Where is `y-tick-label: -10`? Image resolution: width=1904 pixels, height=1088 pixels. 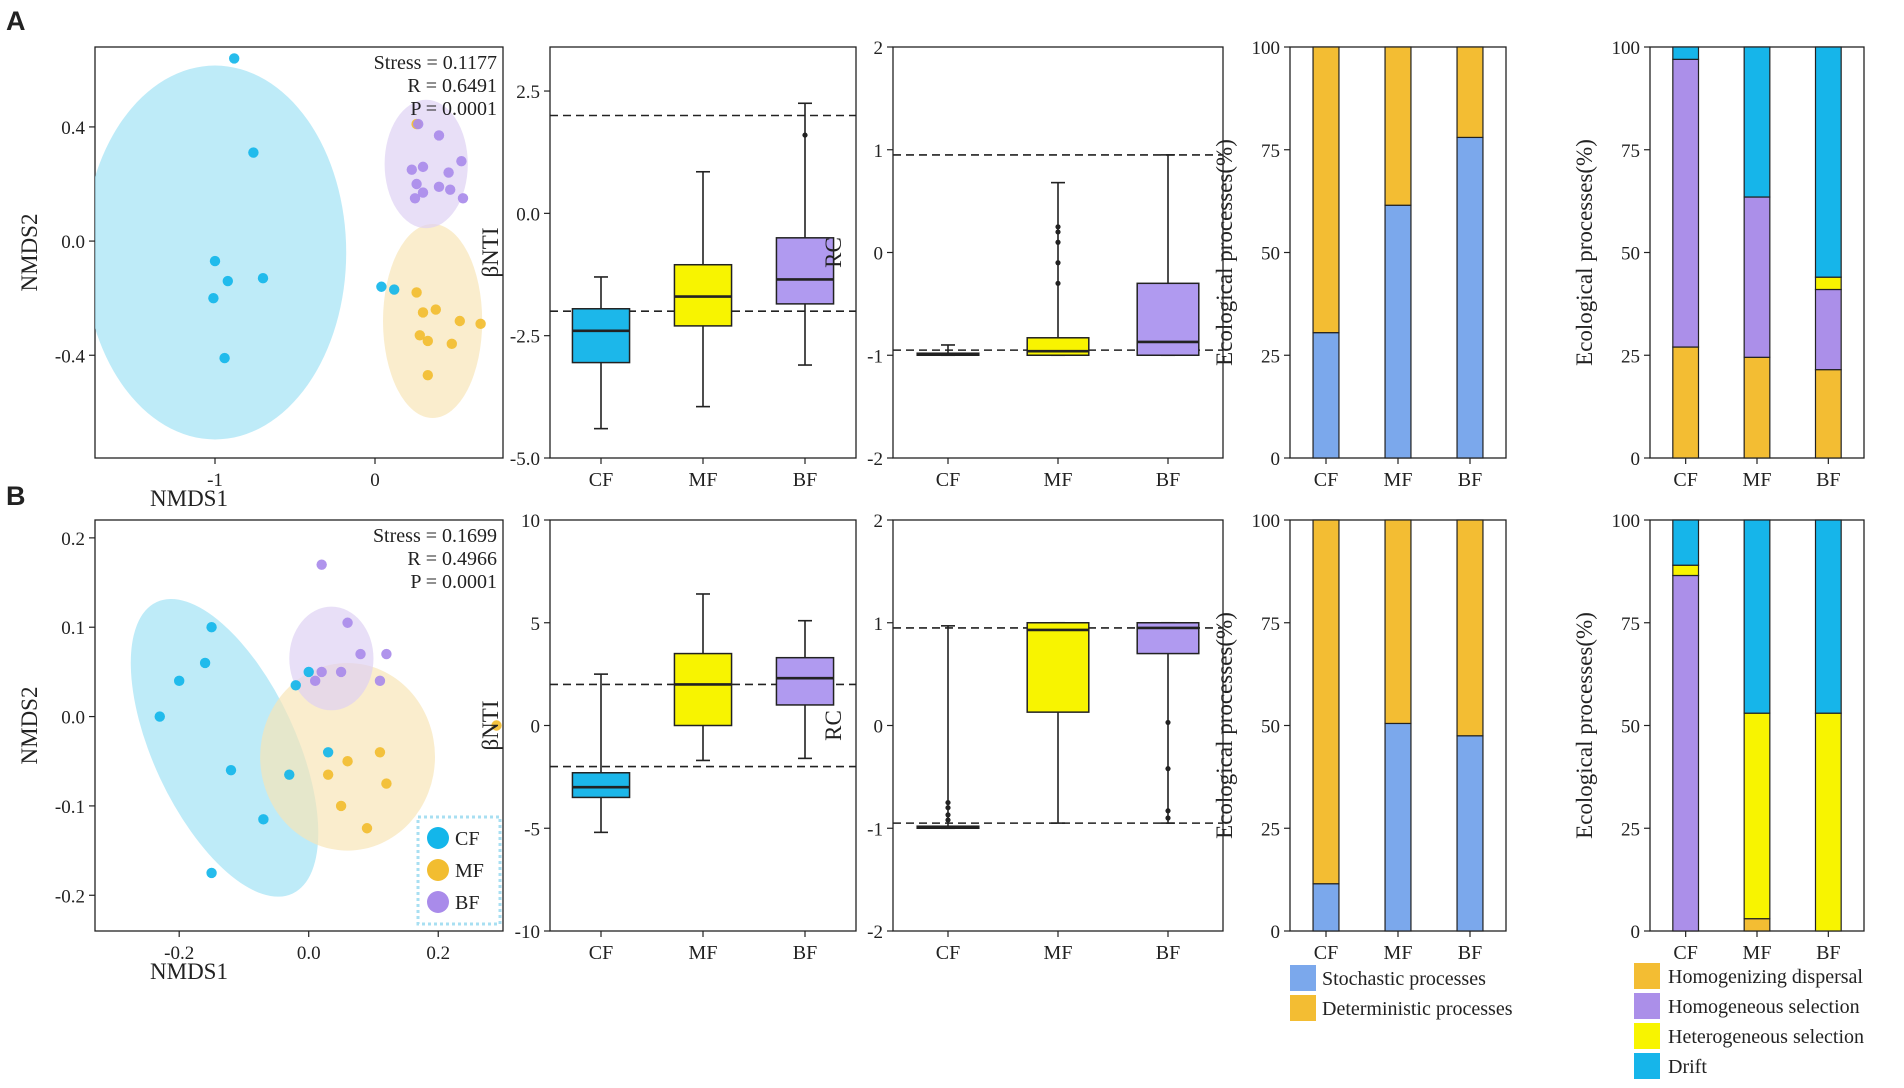 y-tick-label: -10 is located at coordinates (527, 932).